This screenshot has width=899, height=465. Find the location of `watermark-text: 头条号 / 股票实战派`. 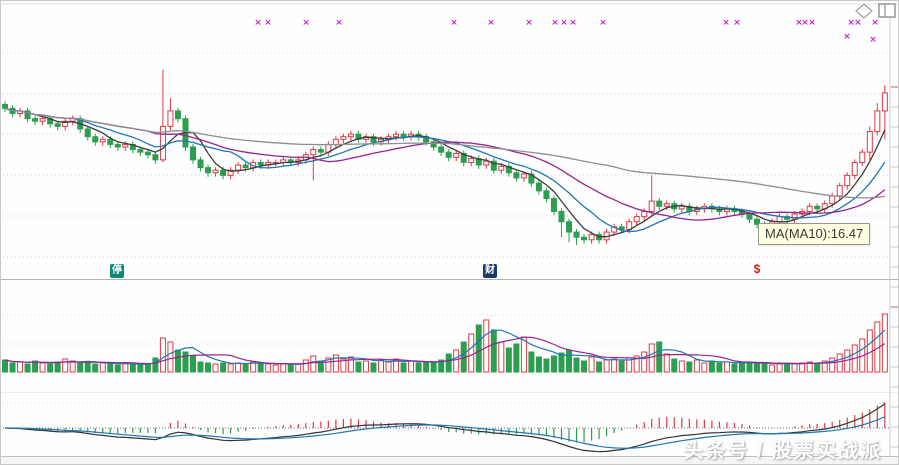

watermark-text: 头条号 / 股票实战派 is located at coordinates (782, 451).